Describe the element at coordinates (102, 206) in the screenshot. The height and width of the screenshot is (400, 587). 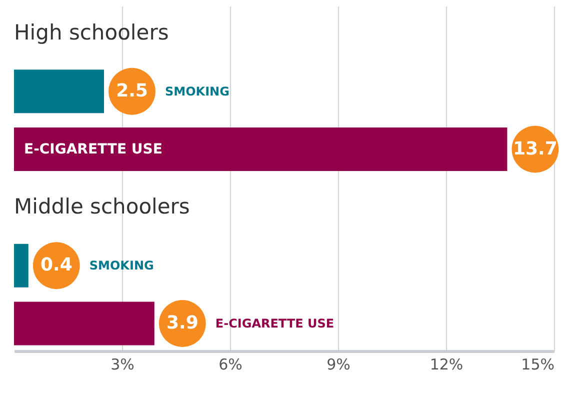
I see `y-tick-label: Middle schoolers` at that location.